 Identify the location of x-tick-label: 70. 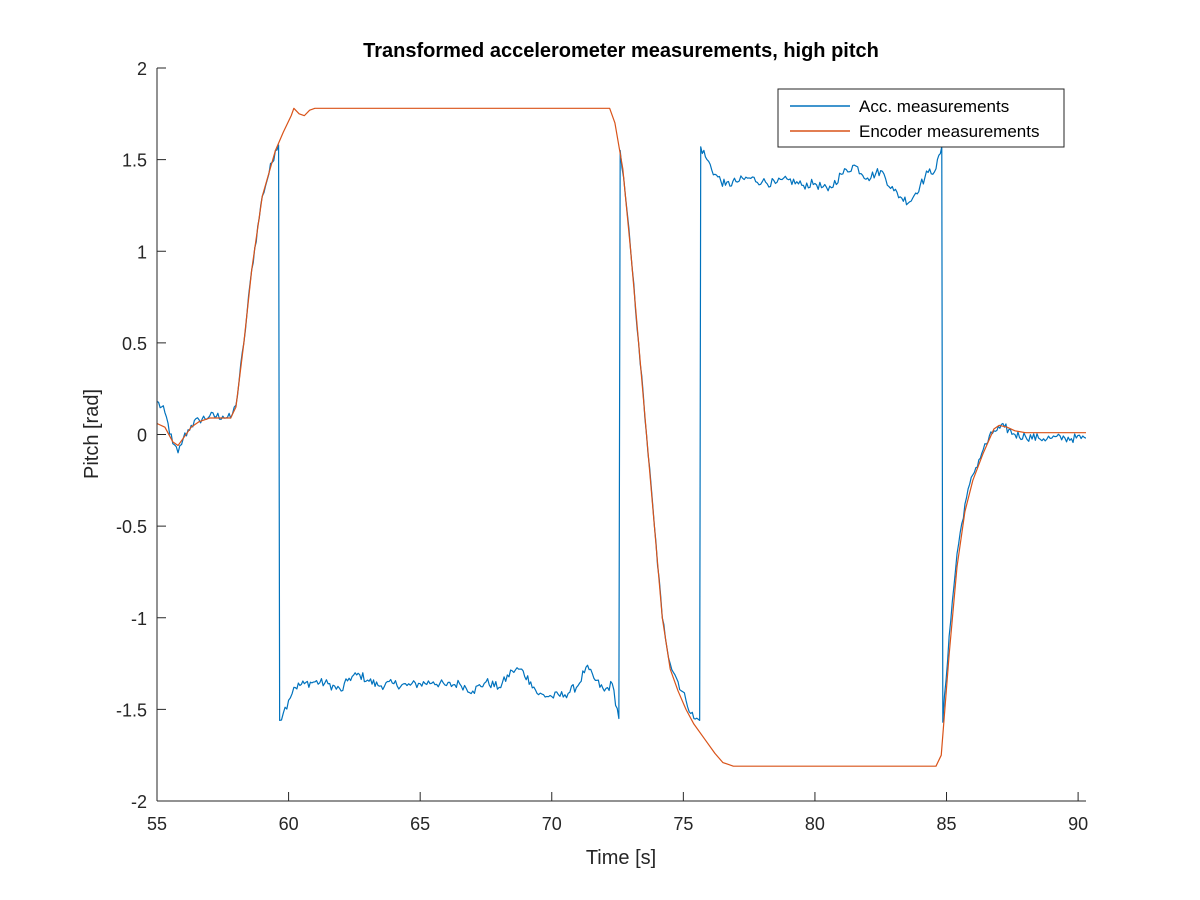
(552, 824).